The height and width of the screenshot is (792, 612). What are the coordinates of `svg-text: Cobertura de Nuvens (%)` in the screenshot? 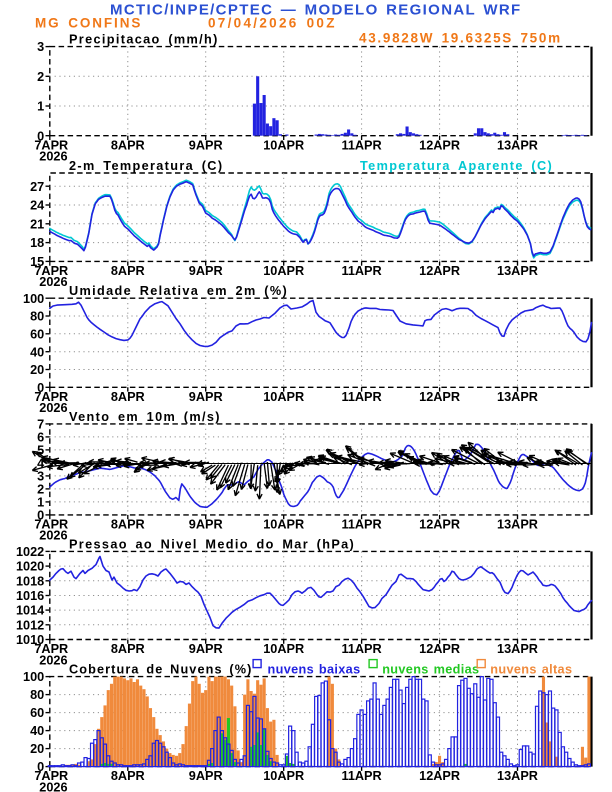 It's located at (160, 670).